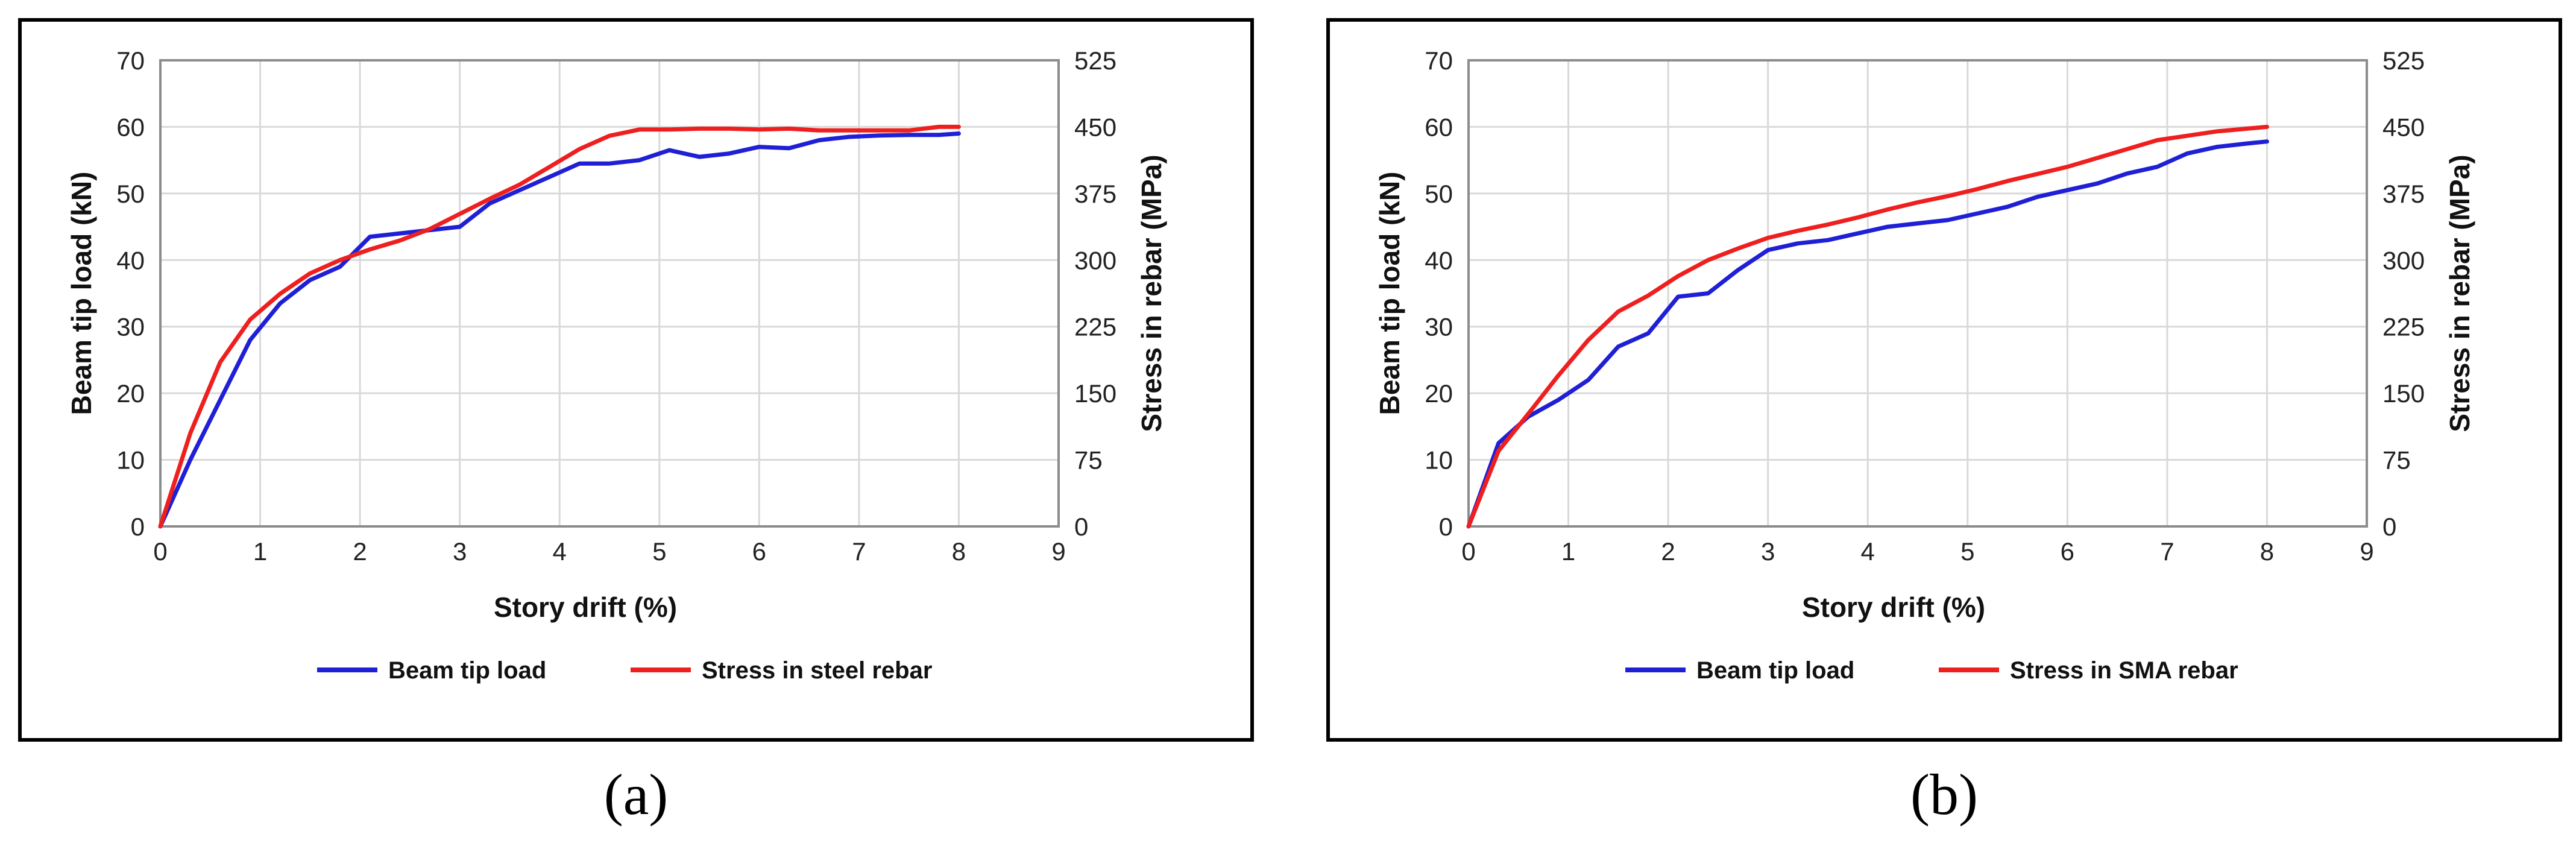 The height and width of the screenshot is (849, 2576). Describe the element at coordinates (817, 670) in the screenshot. I see `legend-label: Stress in steel rebar` at that location.